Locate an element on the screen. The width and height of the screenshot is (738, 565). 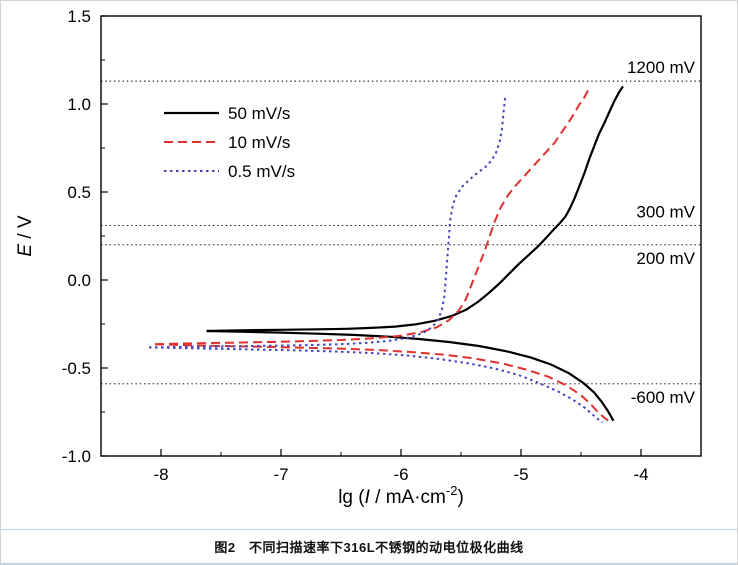
figure-caption: 图2 不同扫描速率下316L不锈钢的动电位极化曲线 is located at coordinates (369, 547).